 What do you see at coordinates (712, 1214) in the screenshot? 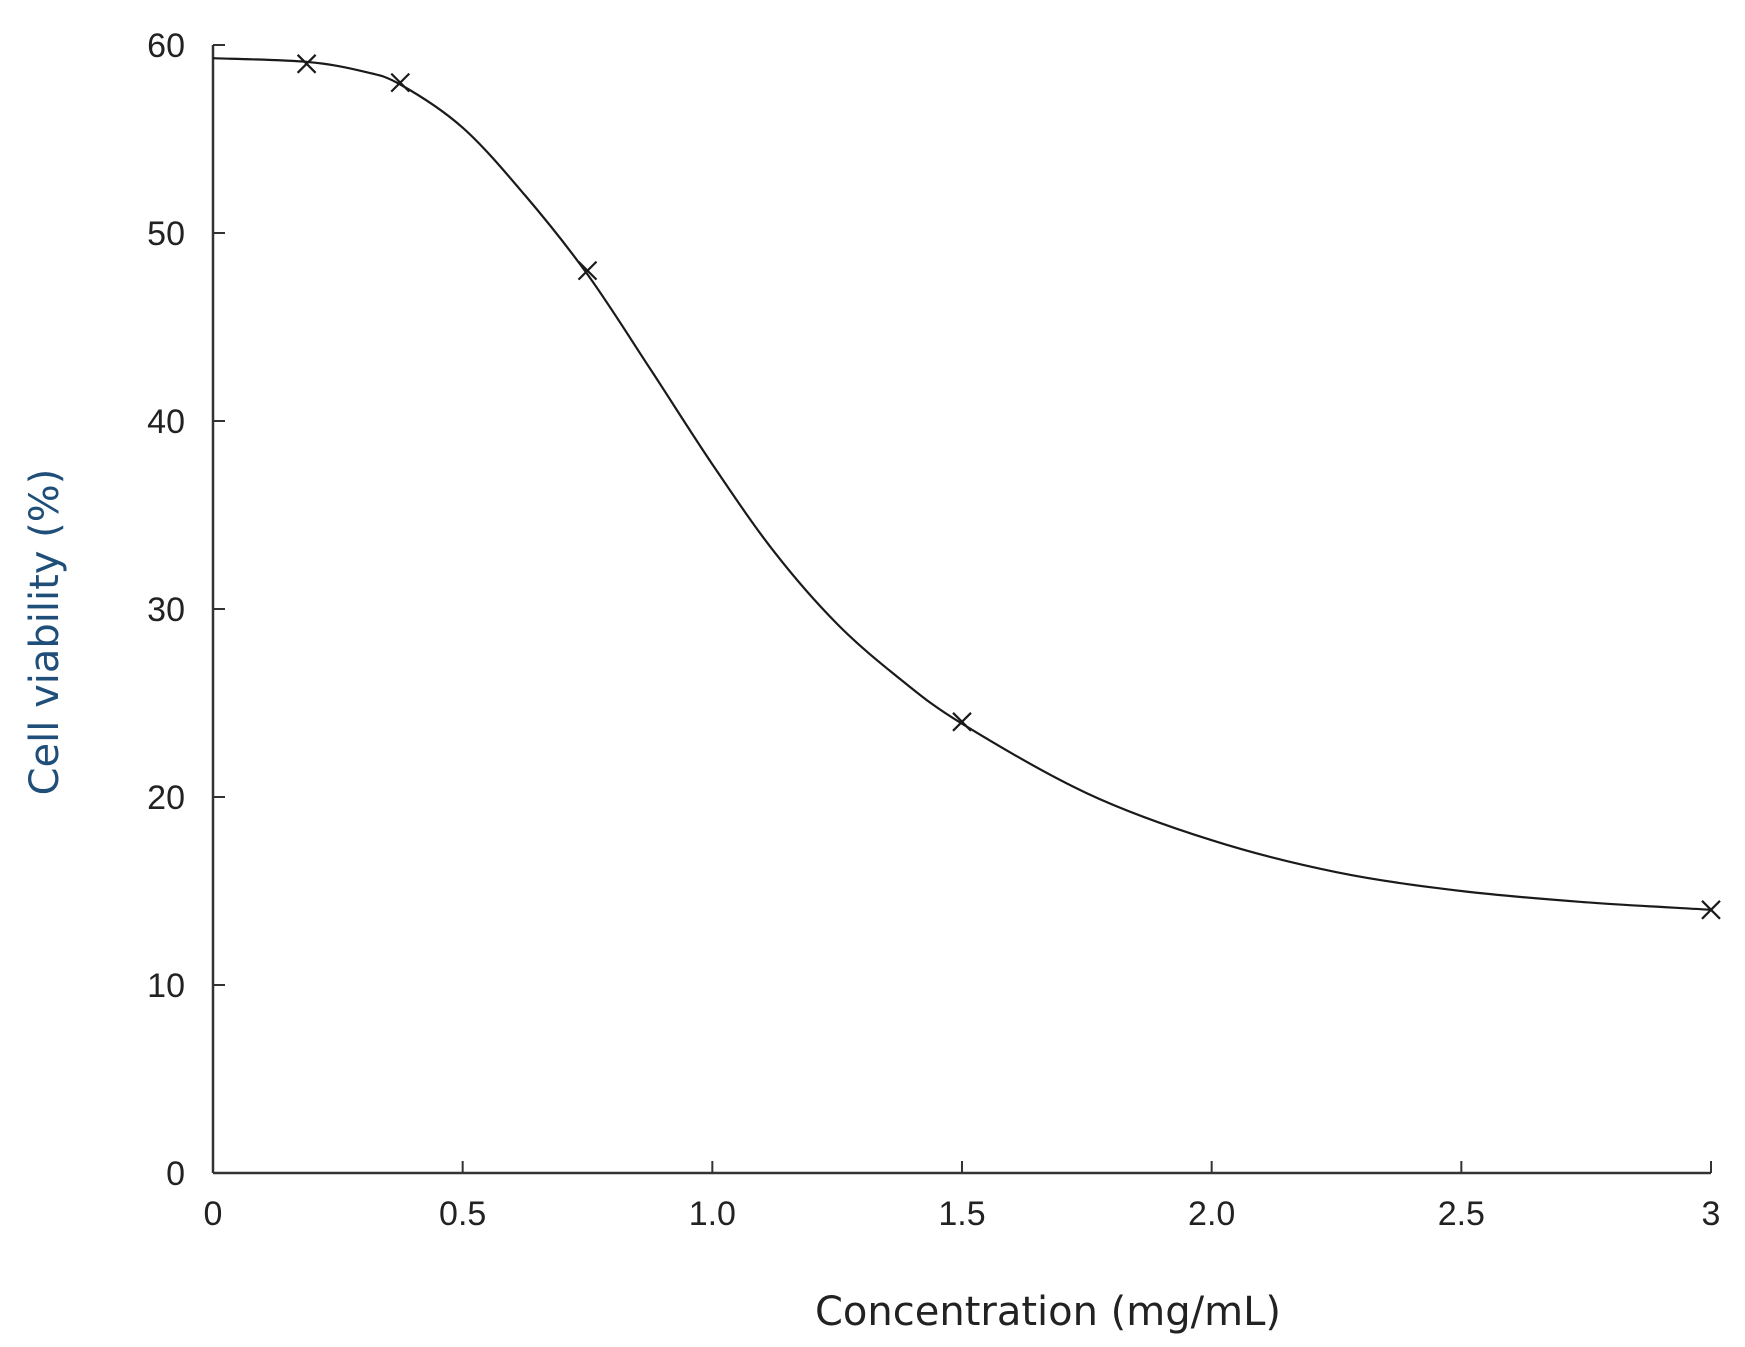
I see `x-tick-label: 1.0` at bounding box center [712, 1214].